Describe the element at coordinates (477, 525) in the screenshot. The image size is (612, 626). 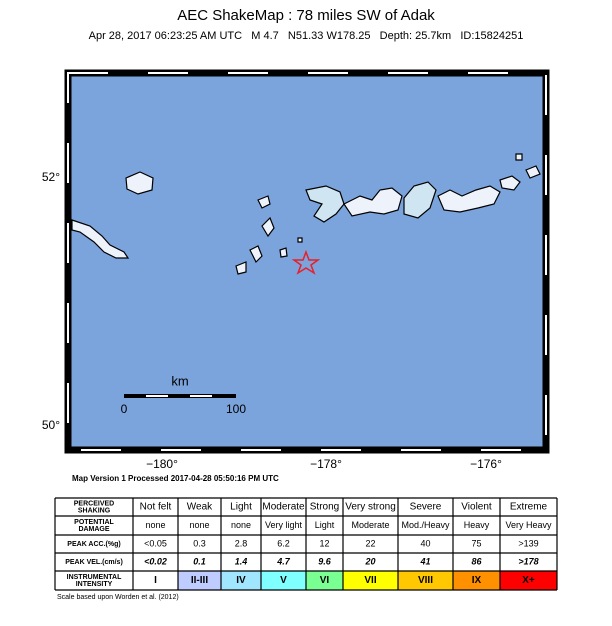
I see `table-cell: Heavy` at that location.